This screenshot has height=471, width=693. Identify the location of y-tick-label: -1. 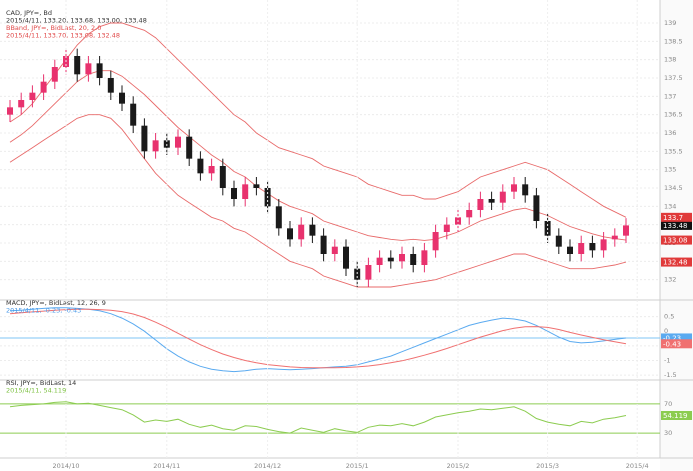
(667, 360).